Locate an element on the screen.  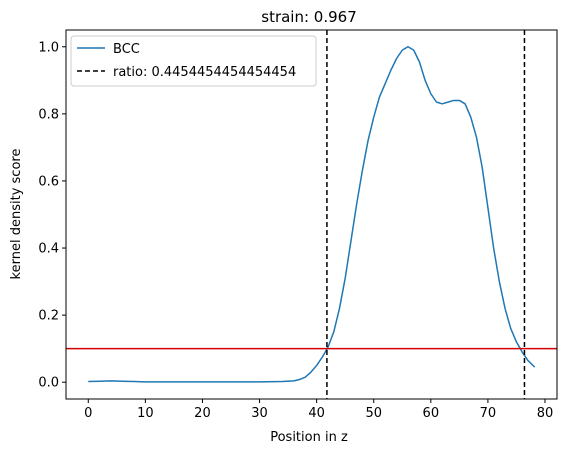
y-axis-label: kernel density score is located at coordinates (16, 214).